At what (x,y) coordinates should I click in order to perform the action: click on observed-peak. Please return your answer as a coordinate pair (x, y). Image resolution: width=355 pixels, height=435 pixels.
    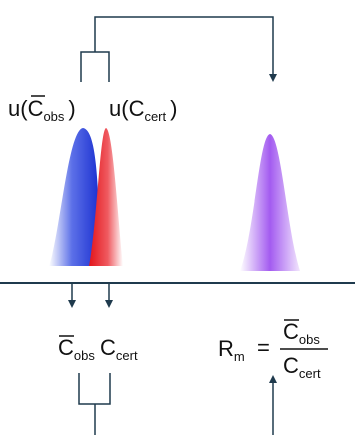
    Looking at the image, I should click on (74, 197).